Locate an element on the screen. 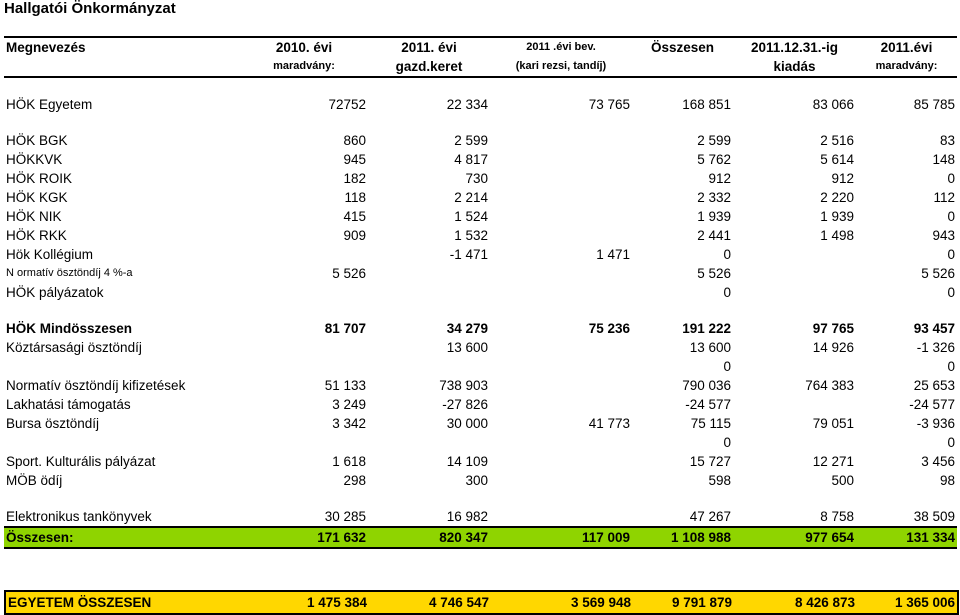 Image resolution: width=960 pixels, height=615 pixels. header-cell: 2010. évi is located at coordinates (304, 47).